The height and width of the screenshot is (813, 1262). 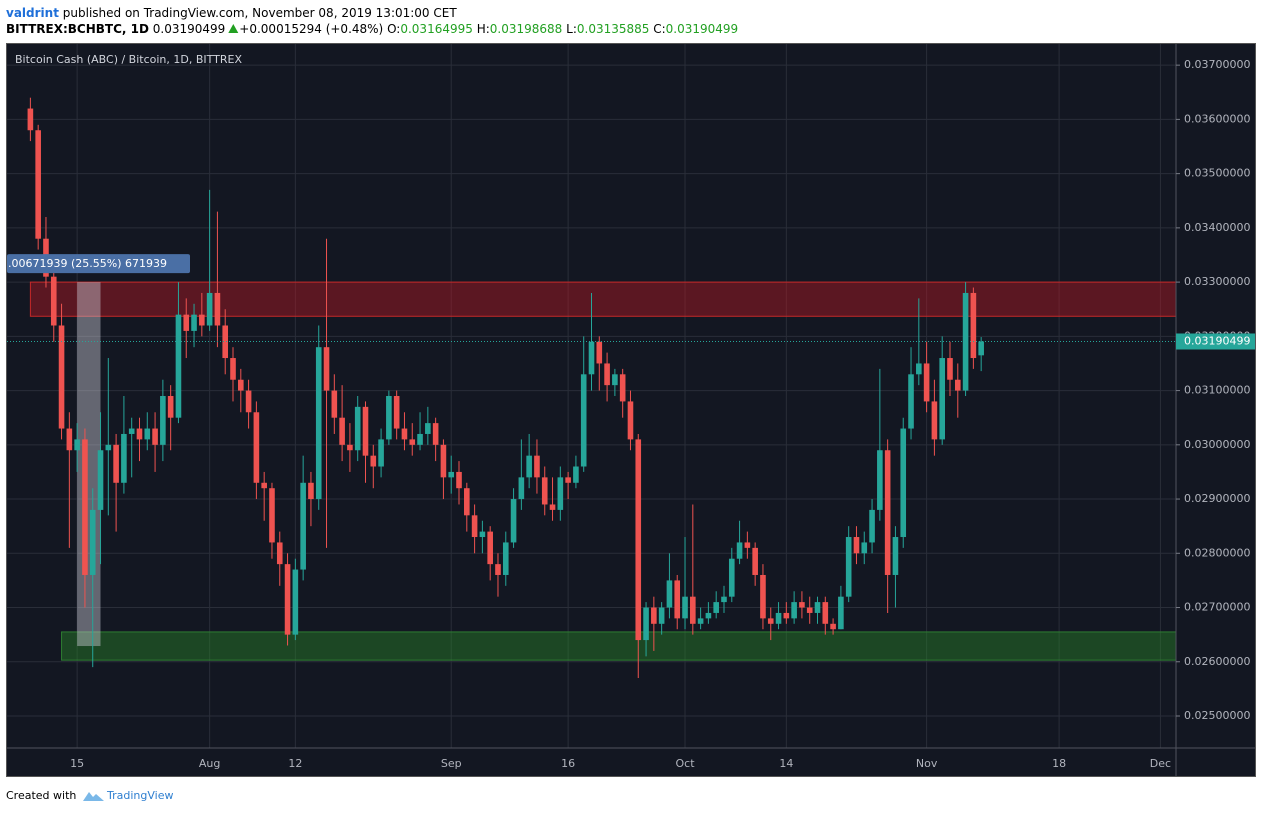 What do you see at coordinates (1217, 118) in the screenshot?
I see `y-tick-label: 0.03600000` at bounding box center [1217, 118].